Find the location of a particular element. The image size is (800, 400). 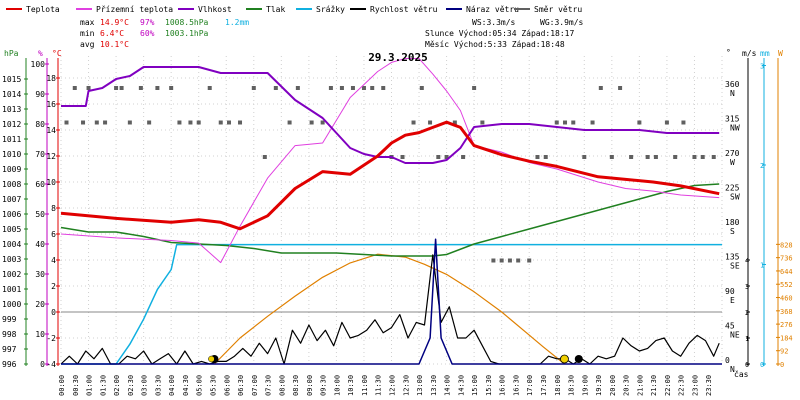

pressure-tick-label: 1013 is located at coordinates (11, 109).